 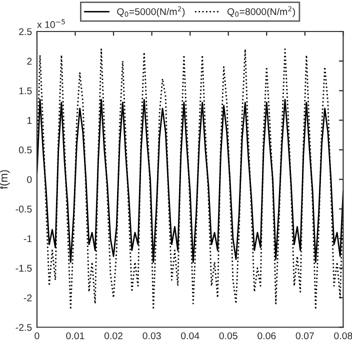 What do you see at coordinates (190, 336) in the screenshot?
I see `x-tick-label: 0.04` at bounding box center [190, 336].